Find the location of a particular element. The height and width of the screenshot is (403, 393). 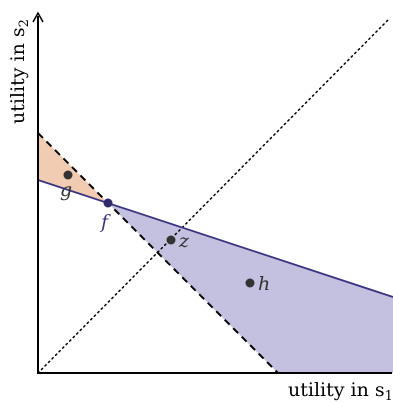

point-z-label: z is located at coordinates (184, 241).